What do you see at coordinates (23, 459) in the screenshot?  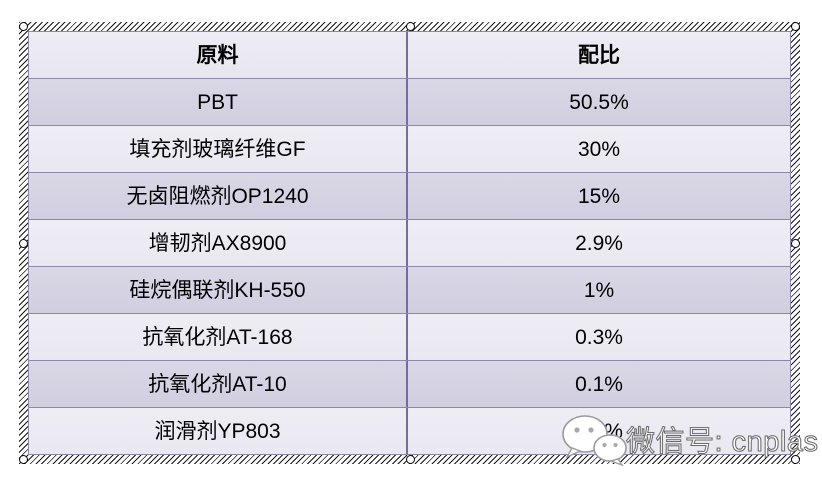 I see `resize-handle-bottom-left` at bounding box center [23, 459].